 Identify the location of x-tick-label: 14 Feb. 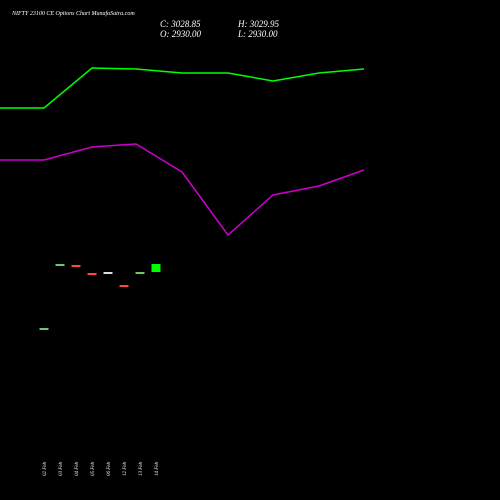
(157, 469).